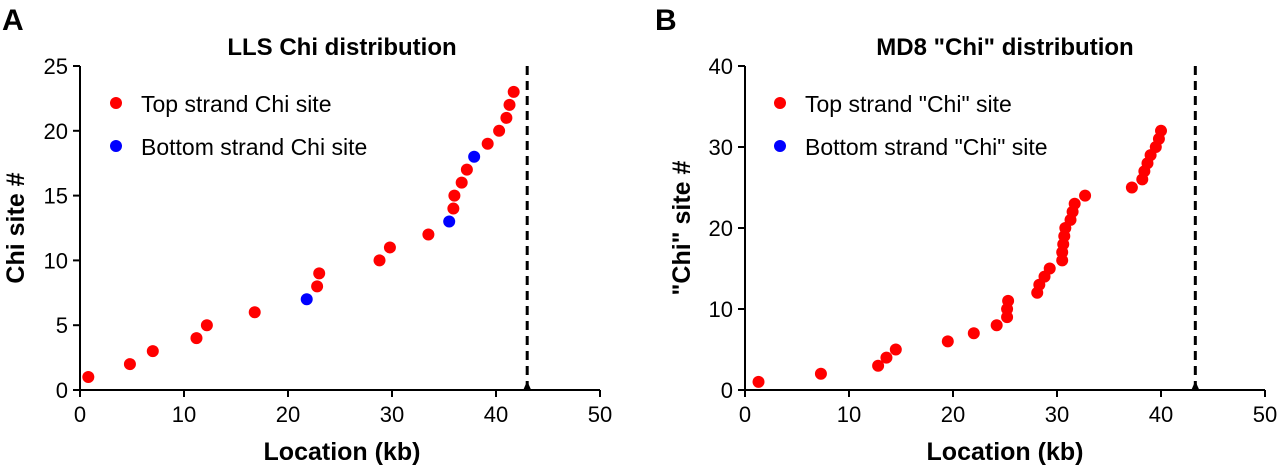 The image size is (1280, 468). What do you see at coordinates (236, 104) in the screenshot?
I see `legend-entry: Top strand Chi site` at bounding box center [236, 104].